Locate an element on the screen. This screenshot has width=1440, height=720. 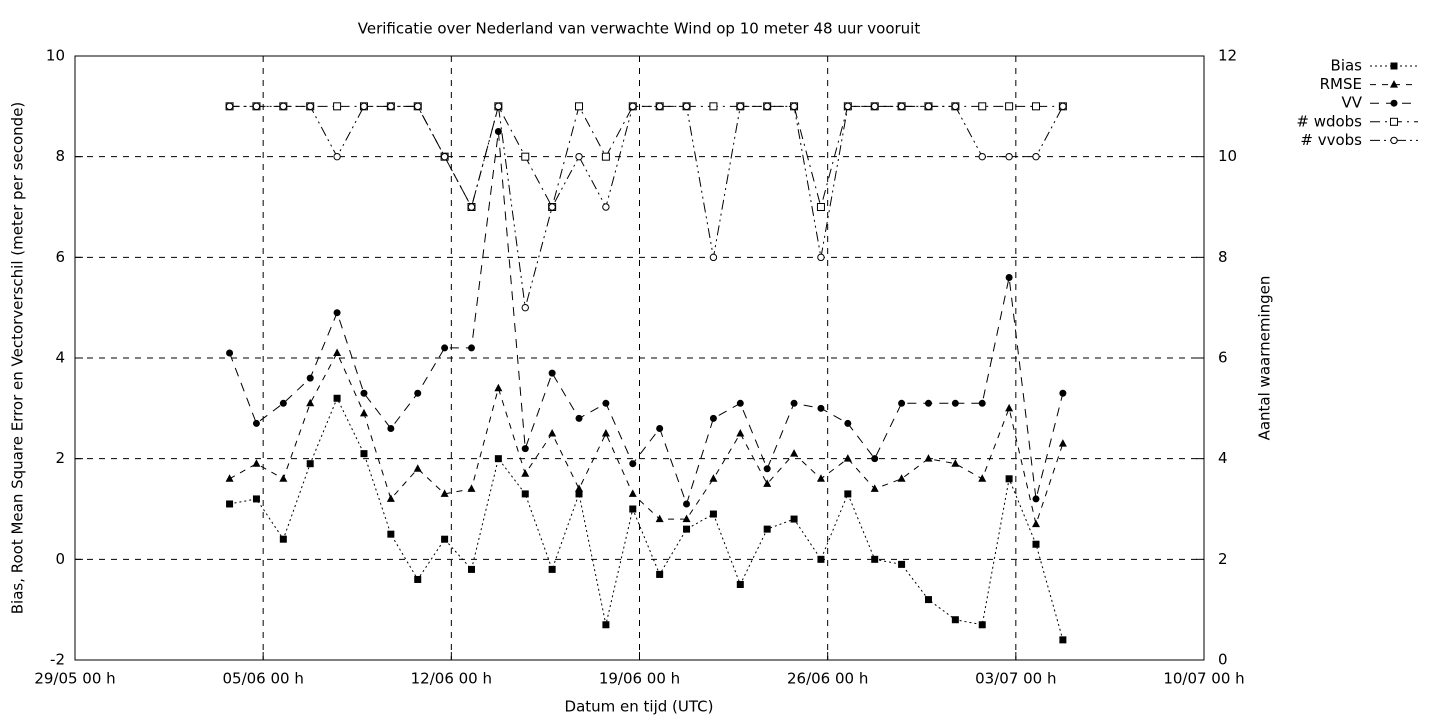
y-tick-label: 8 is located at coordinates (60, 156).